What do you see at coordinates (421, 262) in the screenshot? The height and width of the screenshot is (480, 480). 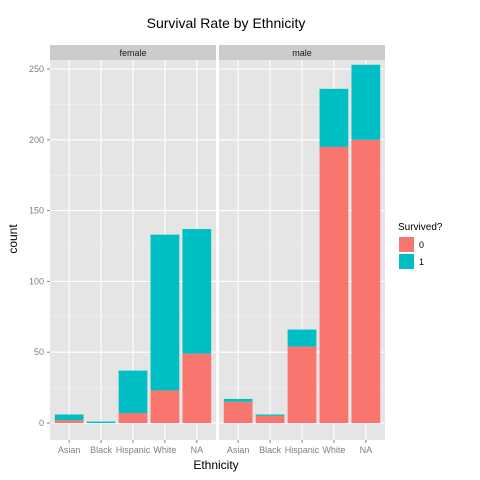 I see `legend-label: 1` at bounding box center [421, 262].